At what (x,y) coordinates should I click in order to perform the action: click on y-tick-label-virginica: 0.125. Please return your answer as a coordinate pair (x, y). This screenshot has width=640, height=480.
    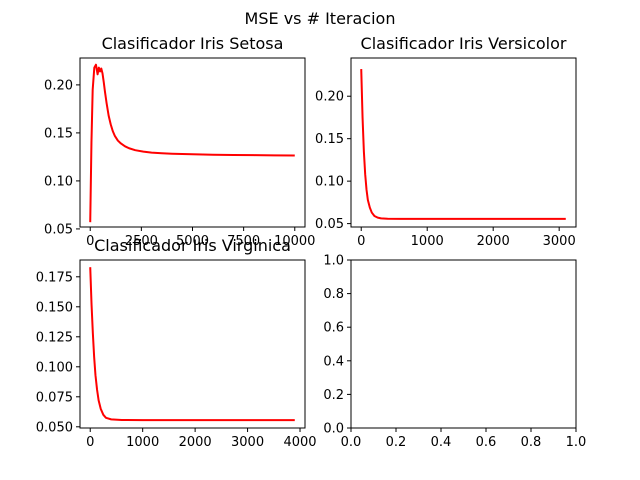
    Looking at the image, I should click on (54, 337).